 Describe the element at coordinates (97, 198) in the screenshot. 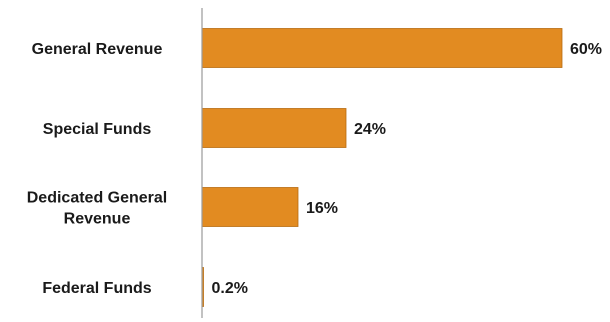

I see `category-label-line: Dedicated General` at that location.